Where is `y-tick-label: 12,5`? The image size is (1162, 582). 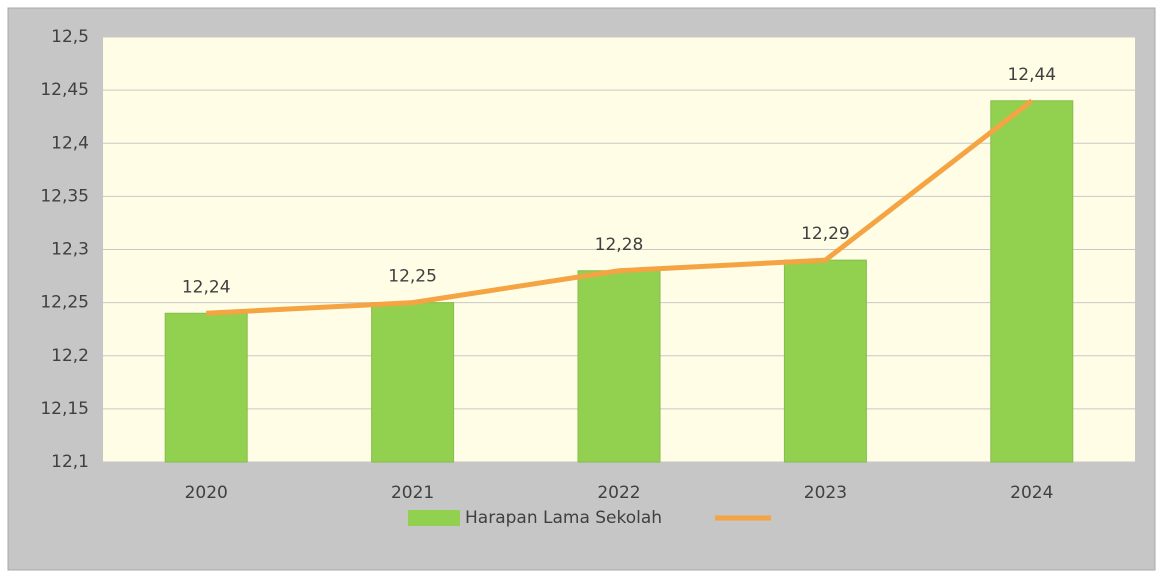 y-tick-label: 12,5 is located at coordinates (70, 37).